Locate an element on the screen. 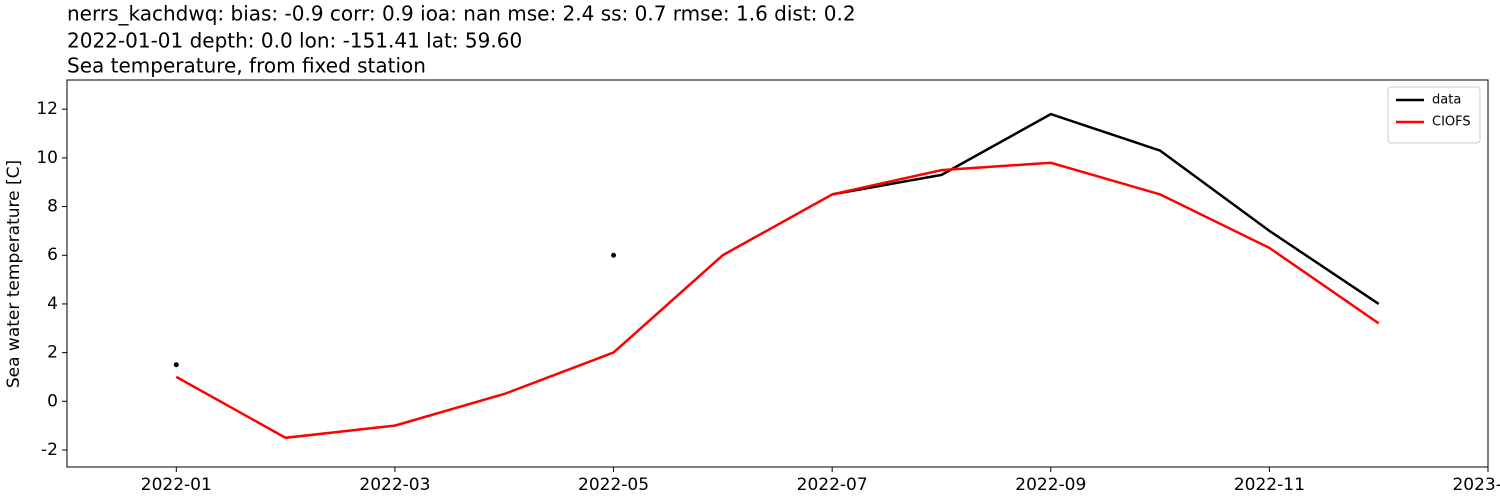 Image resolution: width=1500 pixels, height=500 pixels. x-tick-label: 2022-05 is located at coordinates (613, 485).